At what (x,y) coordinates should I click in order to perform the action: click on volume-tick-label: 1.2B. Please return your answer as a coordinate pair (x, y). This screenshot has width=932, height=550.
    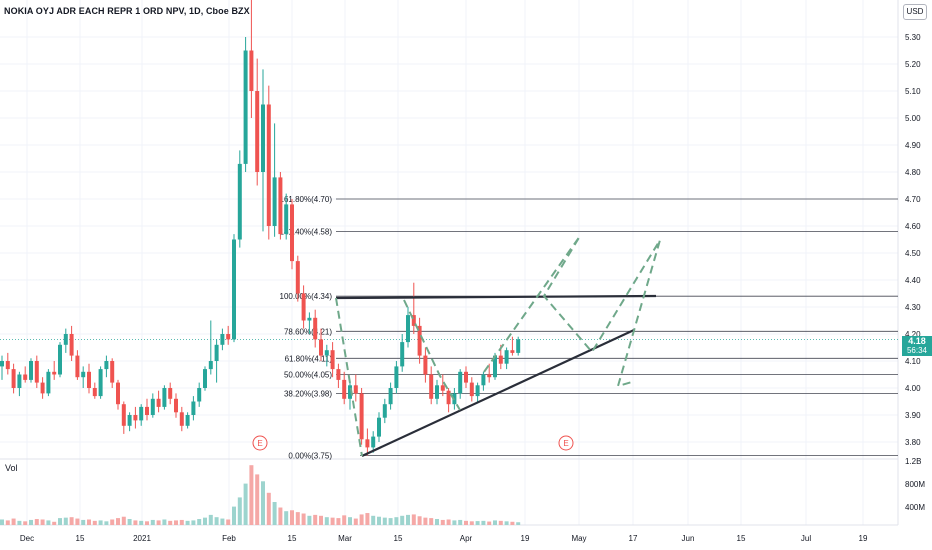
    Looking at the image, I should click on (913, 461).